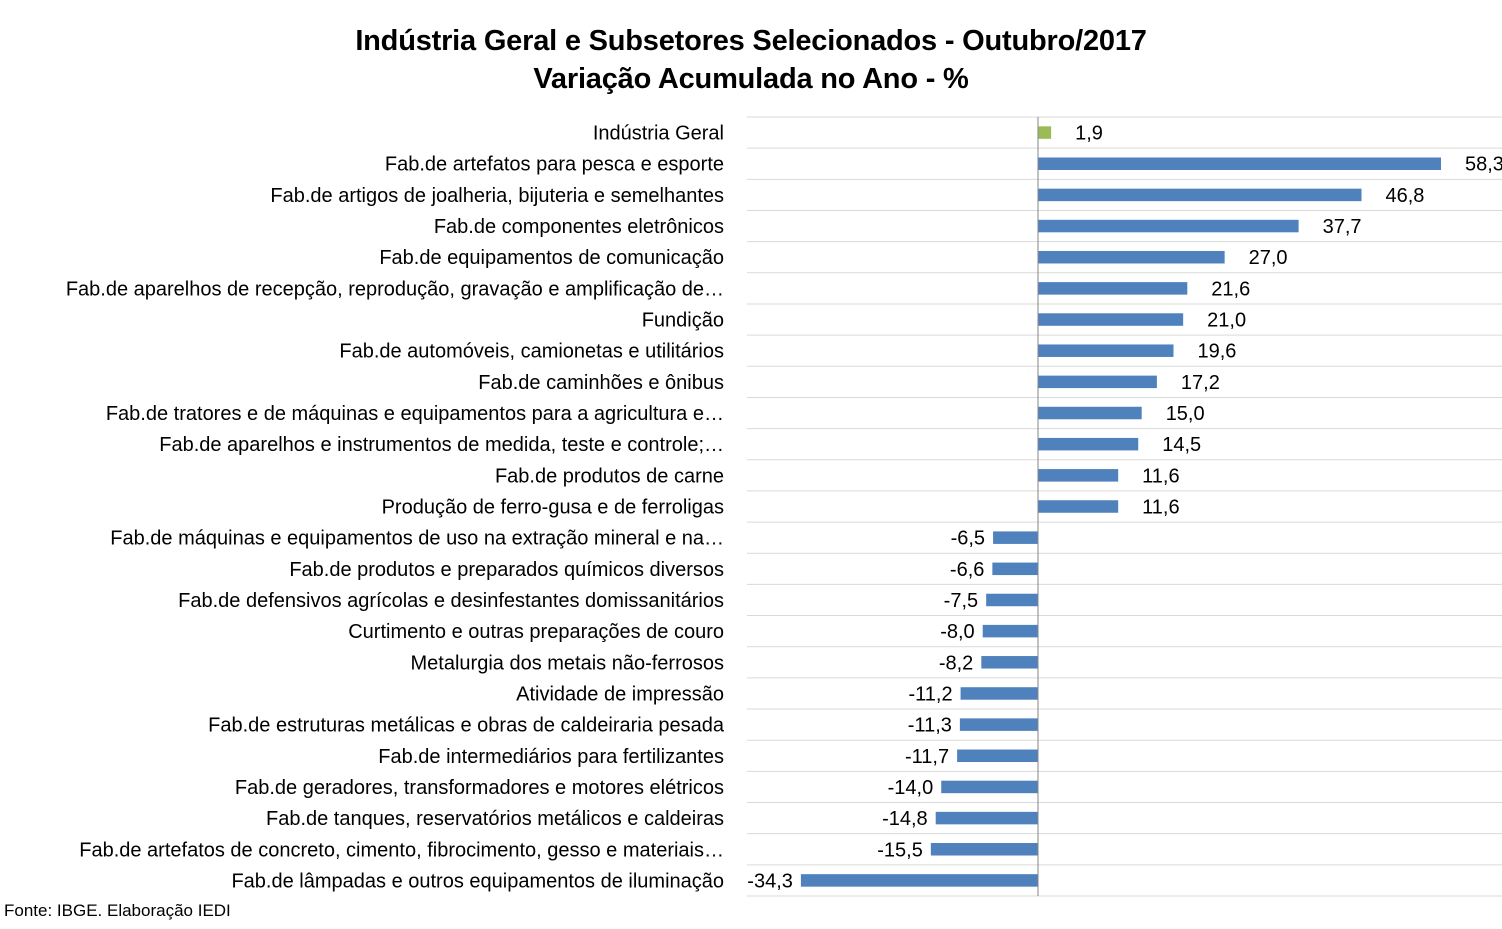  I want to click on data-label-3: 46,8, so click(1405, 196).